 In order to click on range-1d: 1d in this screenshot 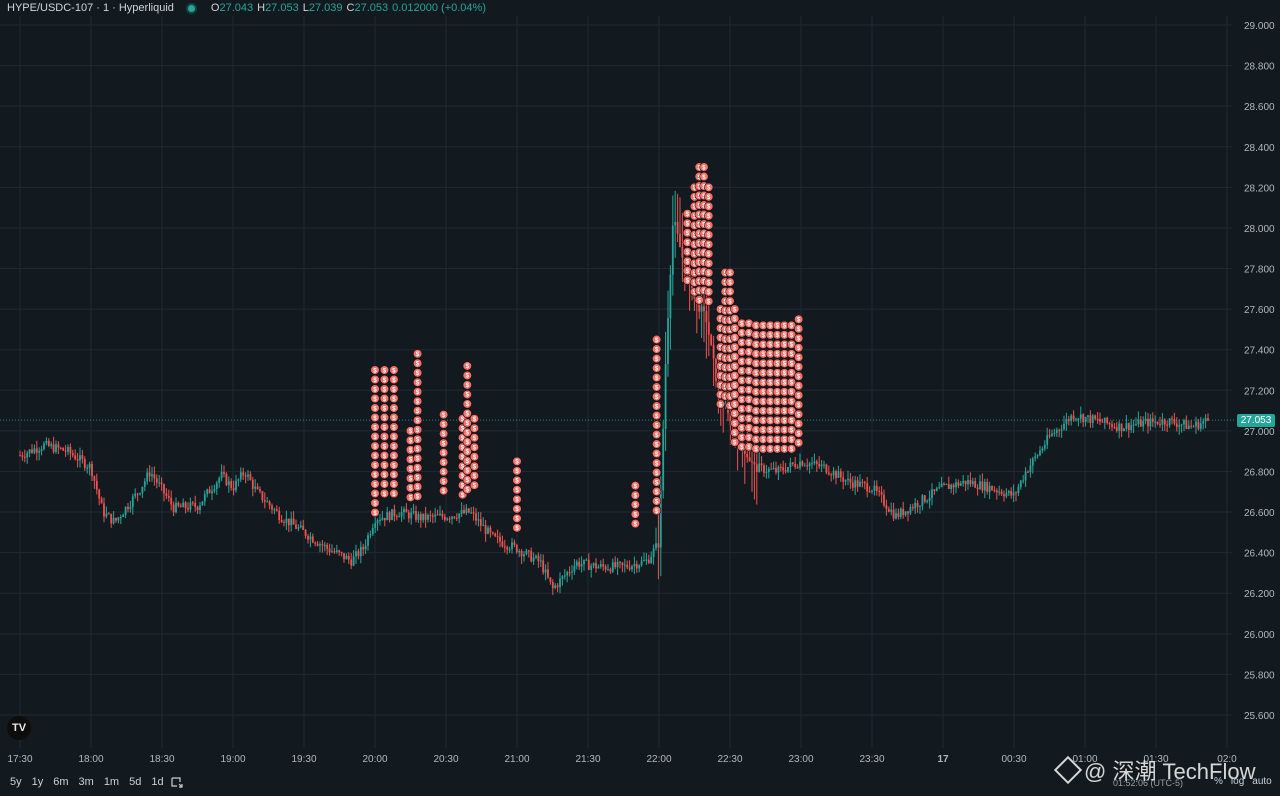, I will do `click(157, 782)`.